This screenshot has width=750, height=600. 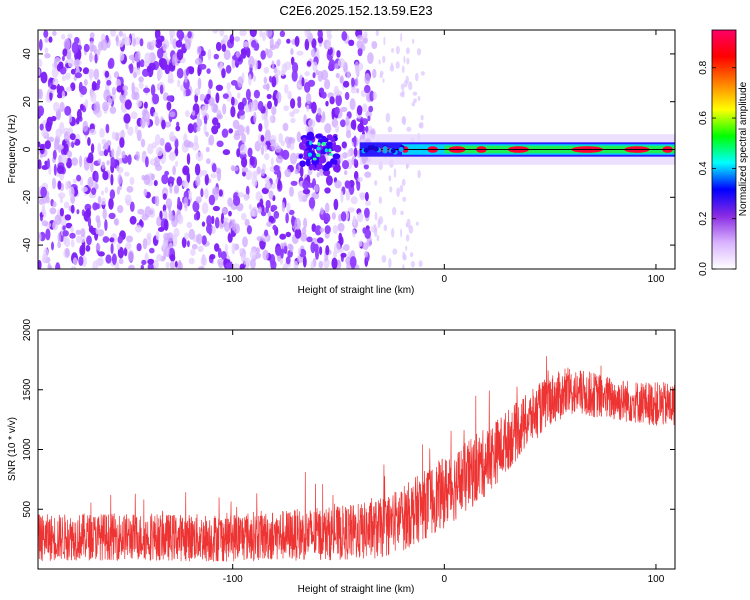 I want to click on colorbar-tick-label: 0.6, so click(x=703, y=118).